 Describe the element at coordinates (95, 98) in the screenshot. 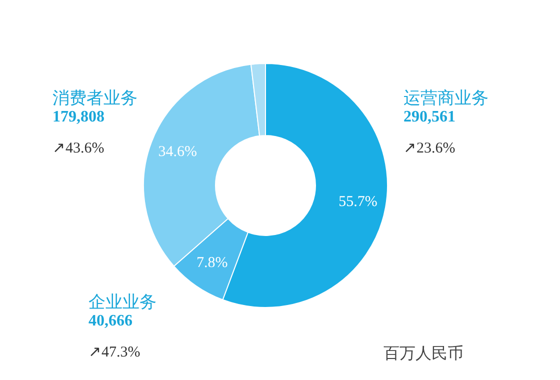

I see `slice-label: 消费者业务` at that location.